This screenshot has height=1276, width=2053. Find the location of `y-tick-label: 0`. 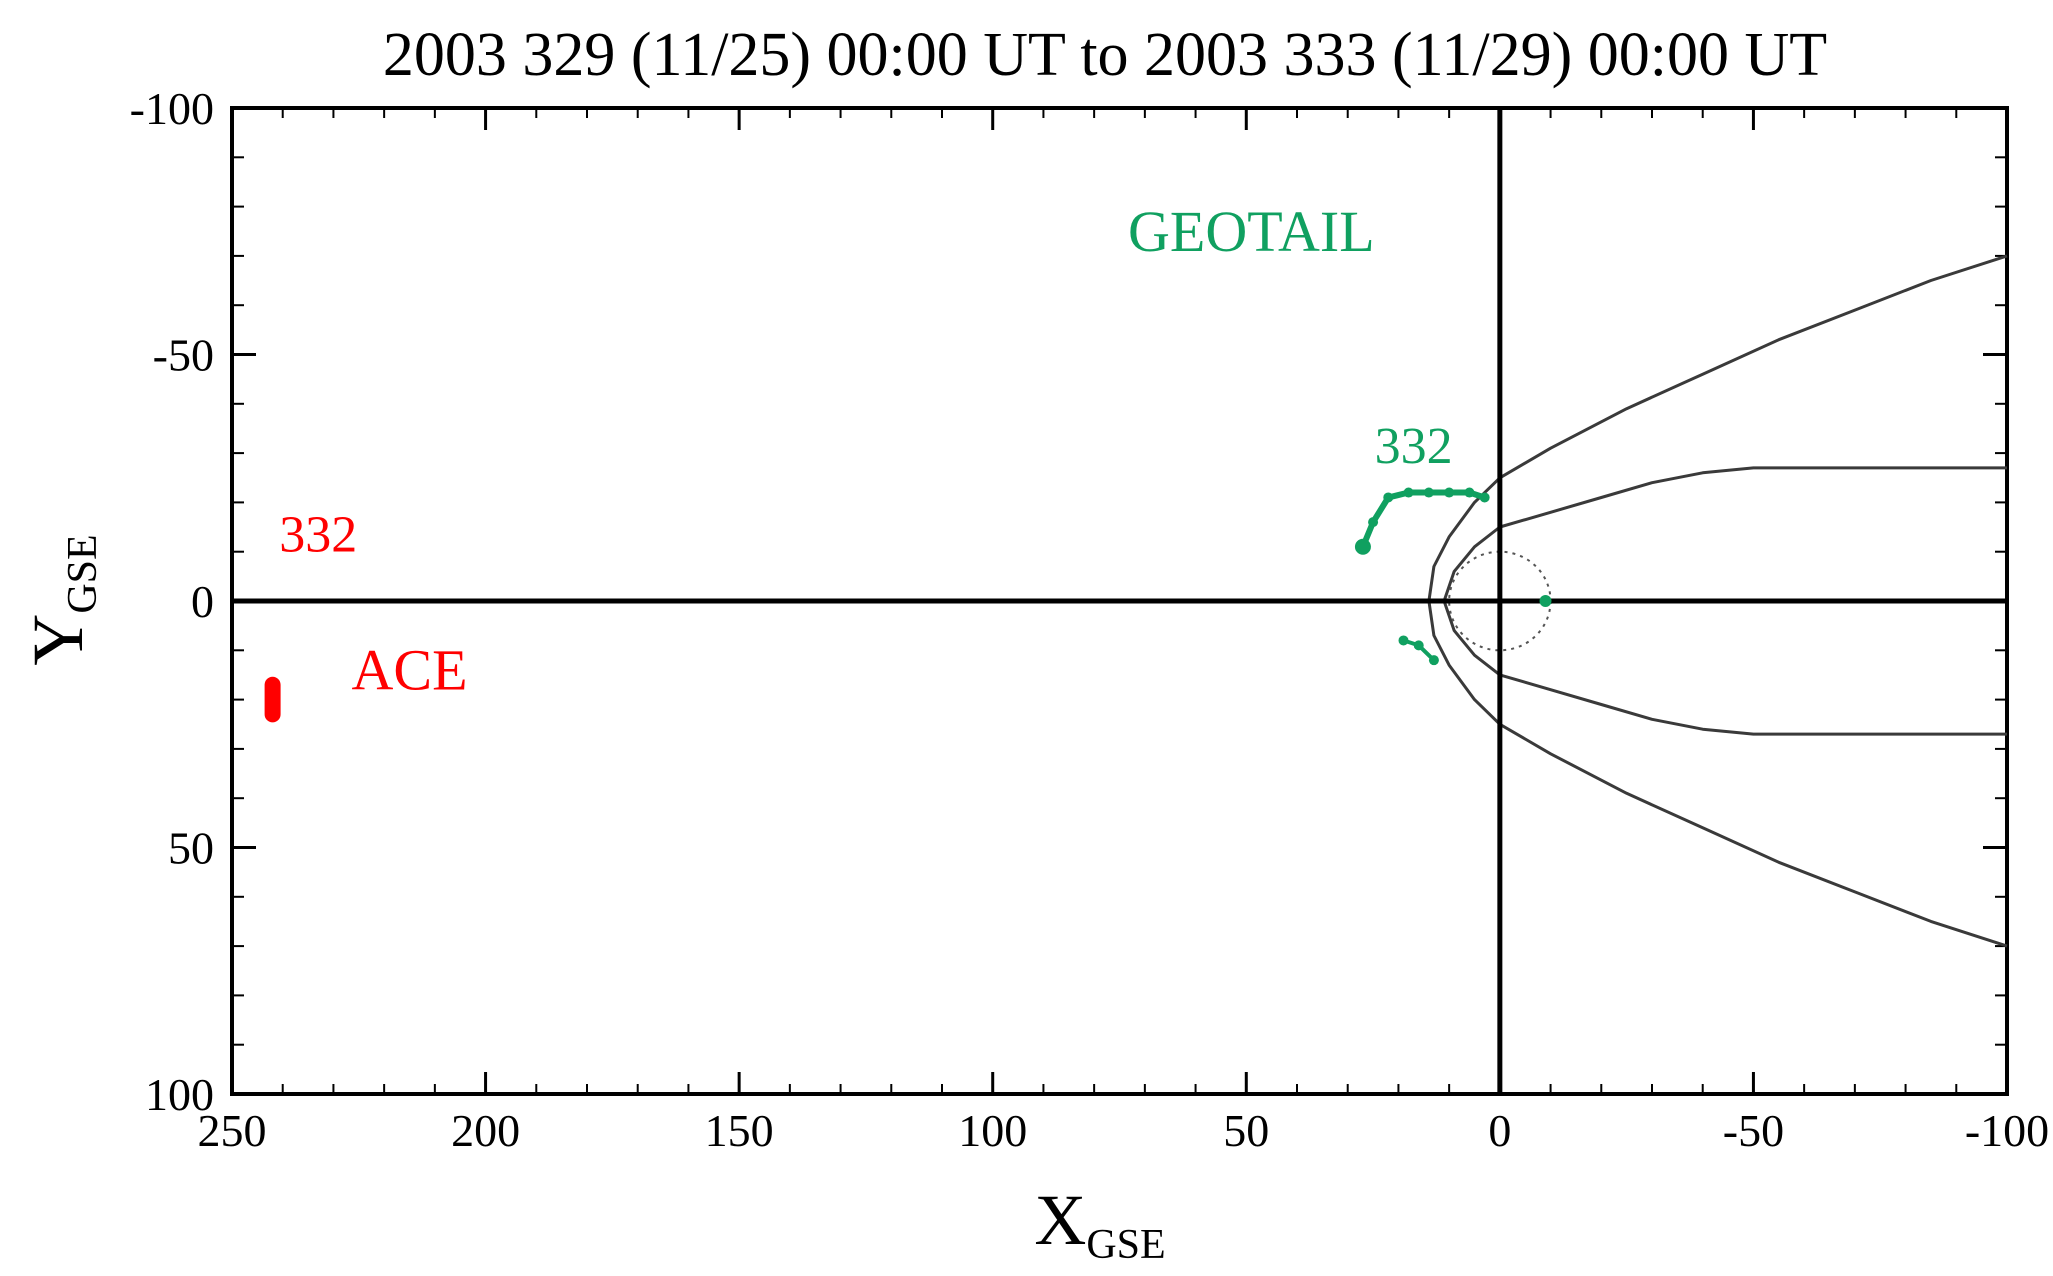

y-tick-label: 0 is located at coordinates (202, 601).